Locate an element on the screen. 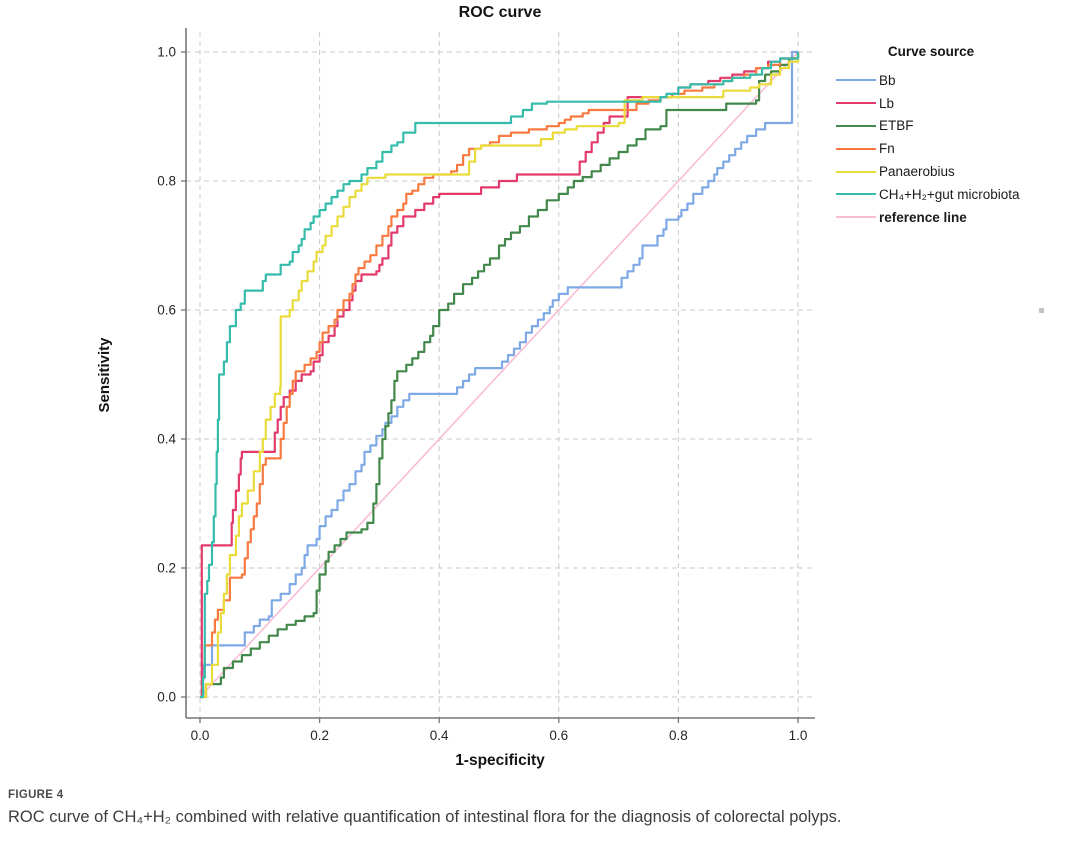 This screenshot has width=1080, height=843. y-tick-label: 0.8 is located at coordinates (166, 181).